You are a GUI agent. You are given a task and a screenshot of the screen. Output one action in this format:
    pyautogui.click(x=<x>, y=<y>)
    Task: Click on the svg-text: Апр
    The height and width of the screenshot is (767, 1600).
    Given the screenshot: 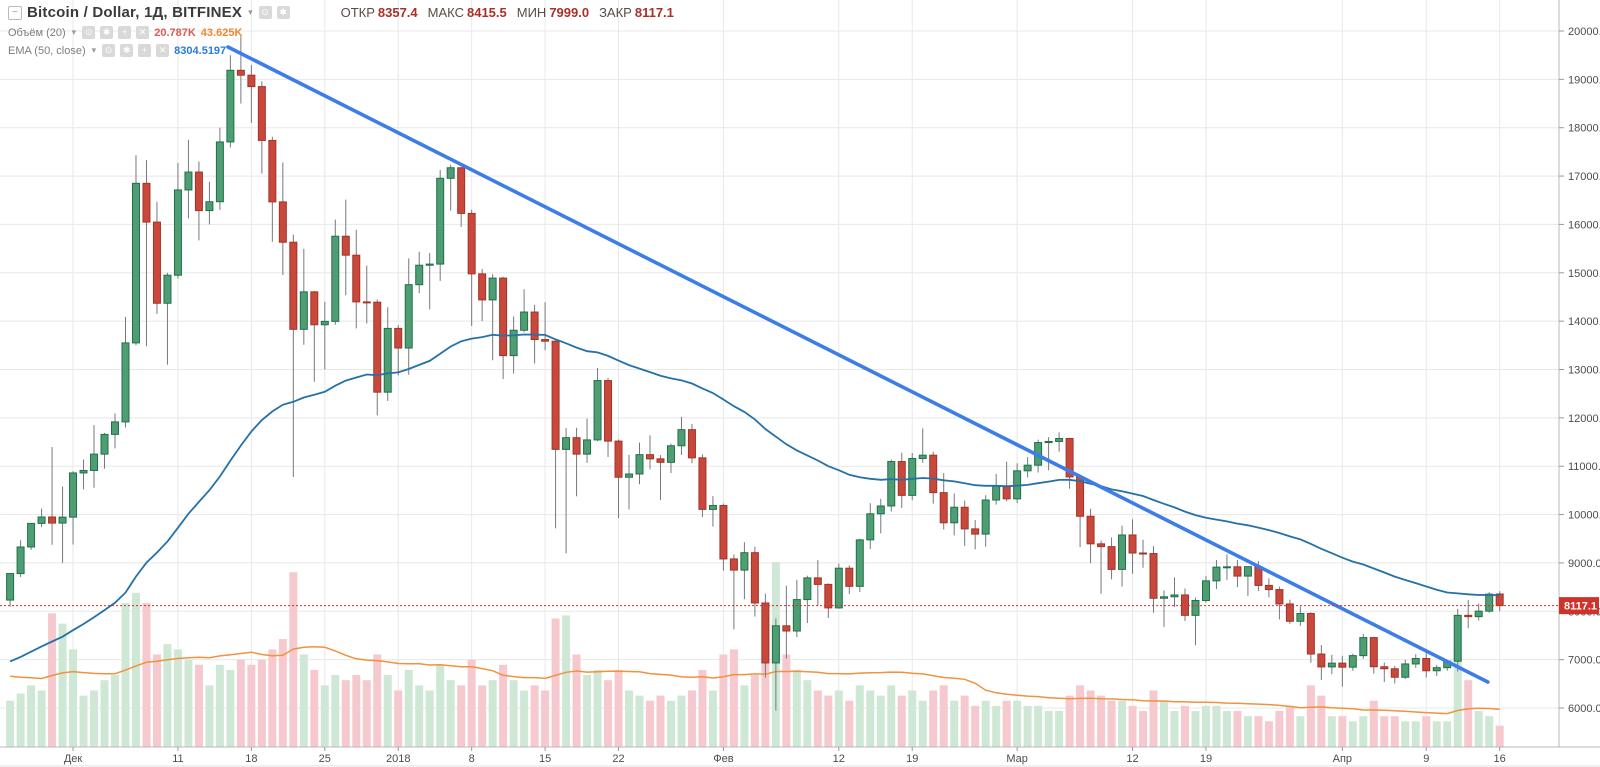 What is the action you would take?
    pyautogui.click(x=1342, y=759)
    